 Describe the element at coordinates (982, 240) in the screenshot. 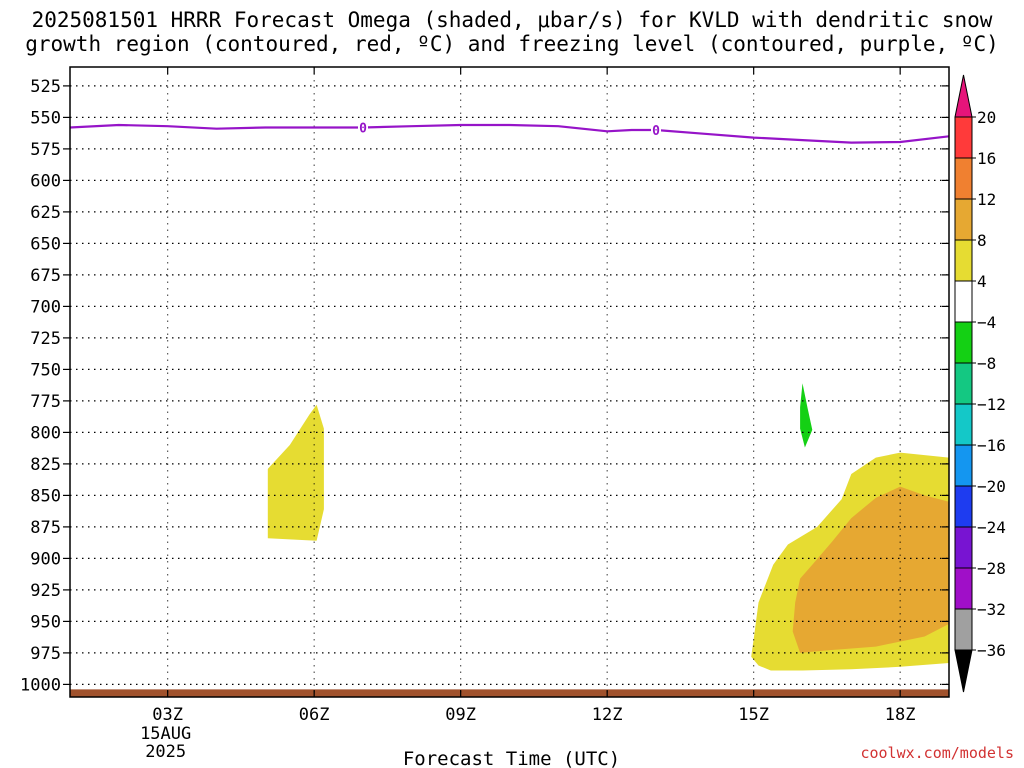

I see `colorbar-label: 8` at that location.